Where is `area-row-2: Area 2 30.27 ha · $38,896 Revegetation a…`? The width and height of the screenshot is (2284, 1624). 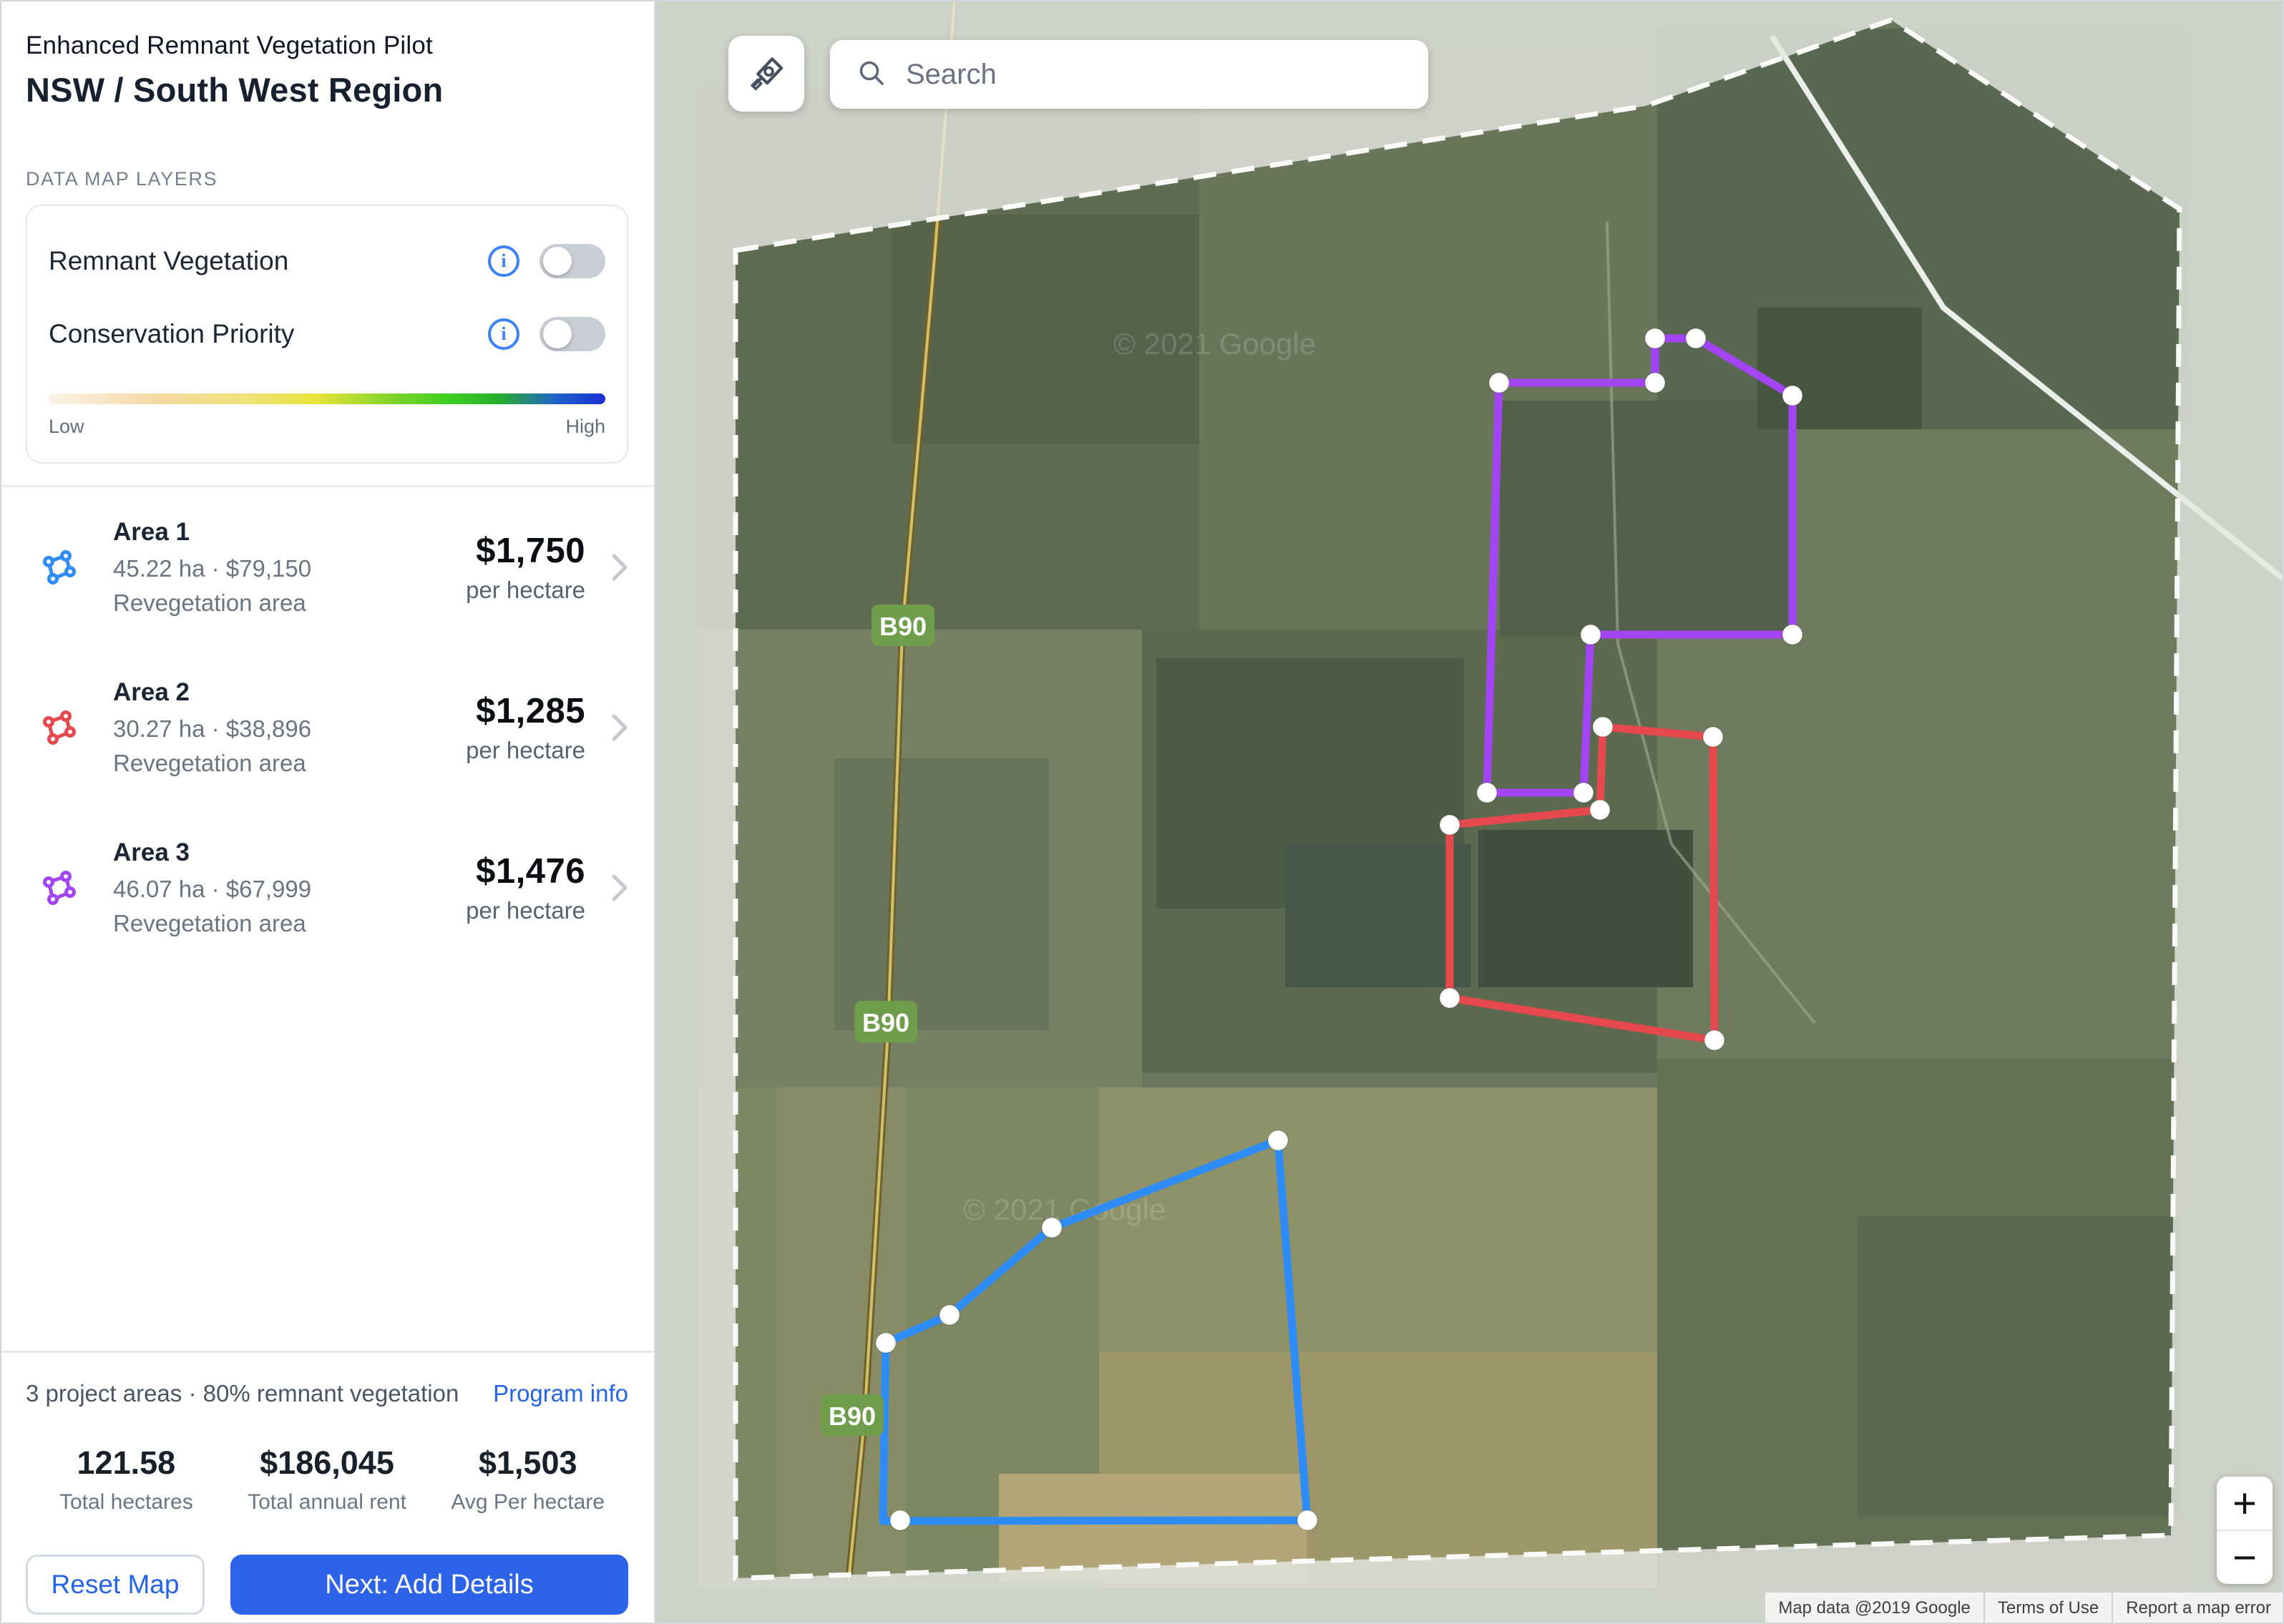
area-row-2: Area 2 30.27 ha · $38,896 Revegetation a… is located at coordinates (327, 727).